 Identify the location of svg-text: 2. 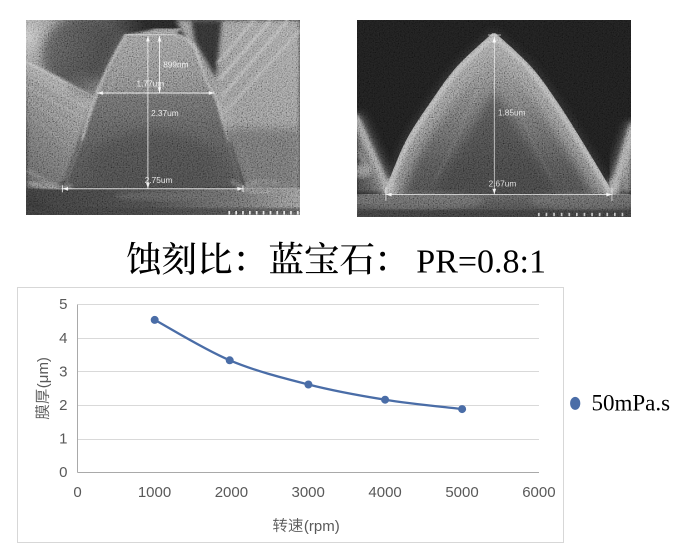
(63, 405).